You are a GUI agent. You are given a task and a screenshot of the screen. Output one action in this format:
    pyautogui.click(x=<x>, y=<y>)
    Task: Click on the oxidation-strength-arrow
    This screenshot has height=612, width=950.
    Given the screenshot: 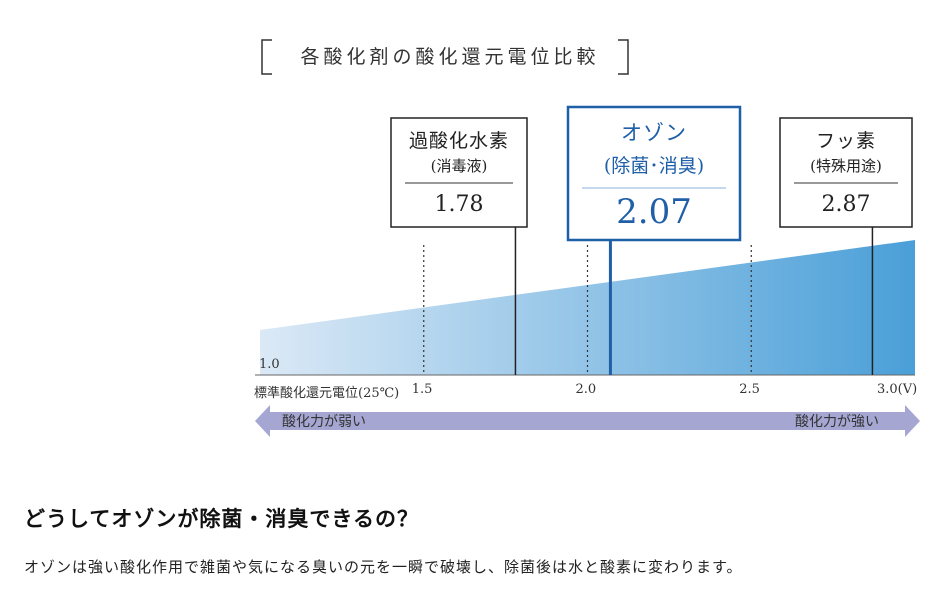 What is the action you would take?
    pyautogui.click(x=587, y=421)
    